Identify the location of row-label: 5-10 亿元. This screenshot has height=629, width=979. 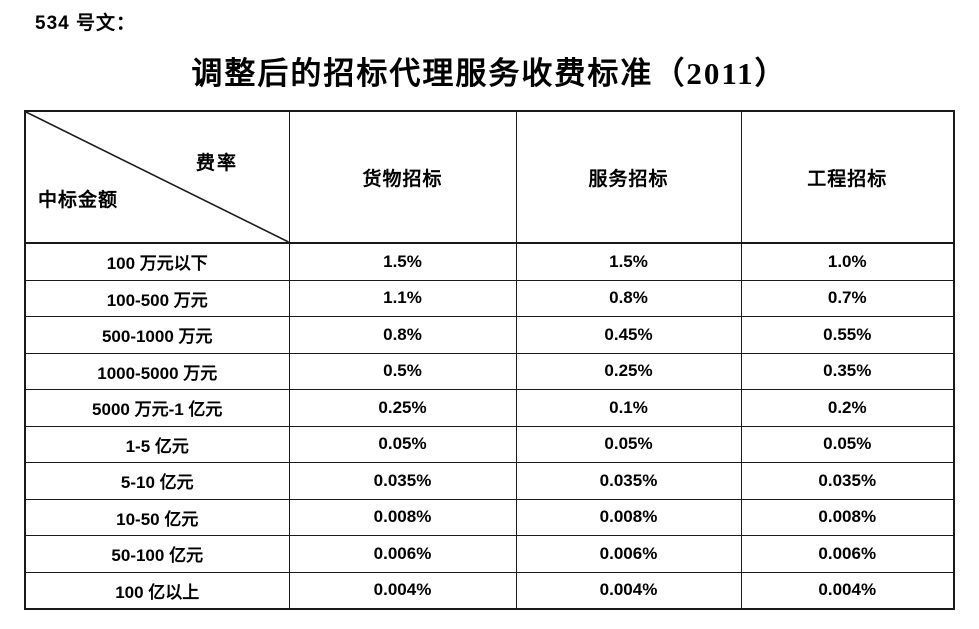
(157, 481).